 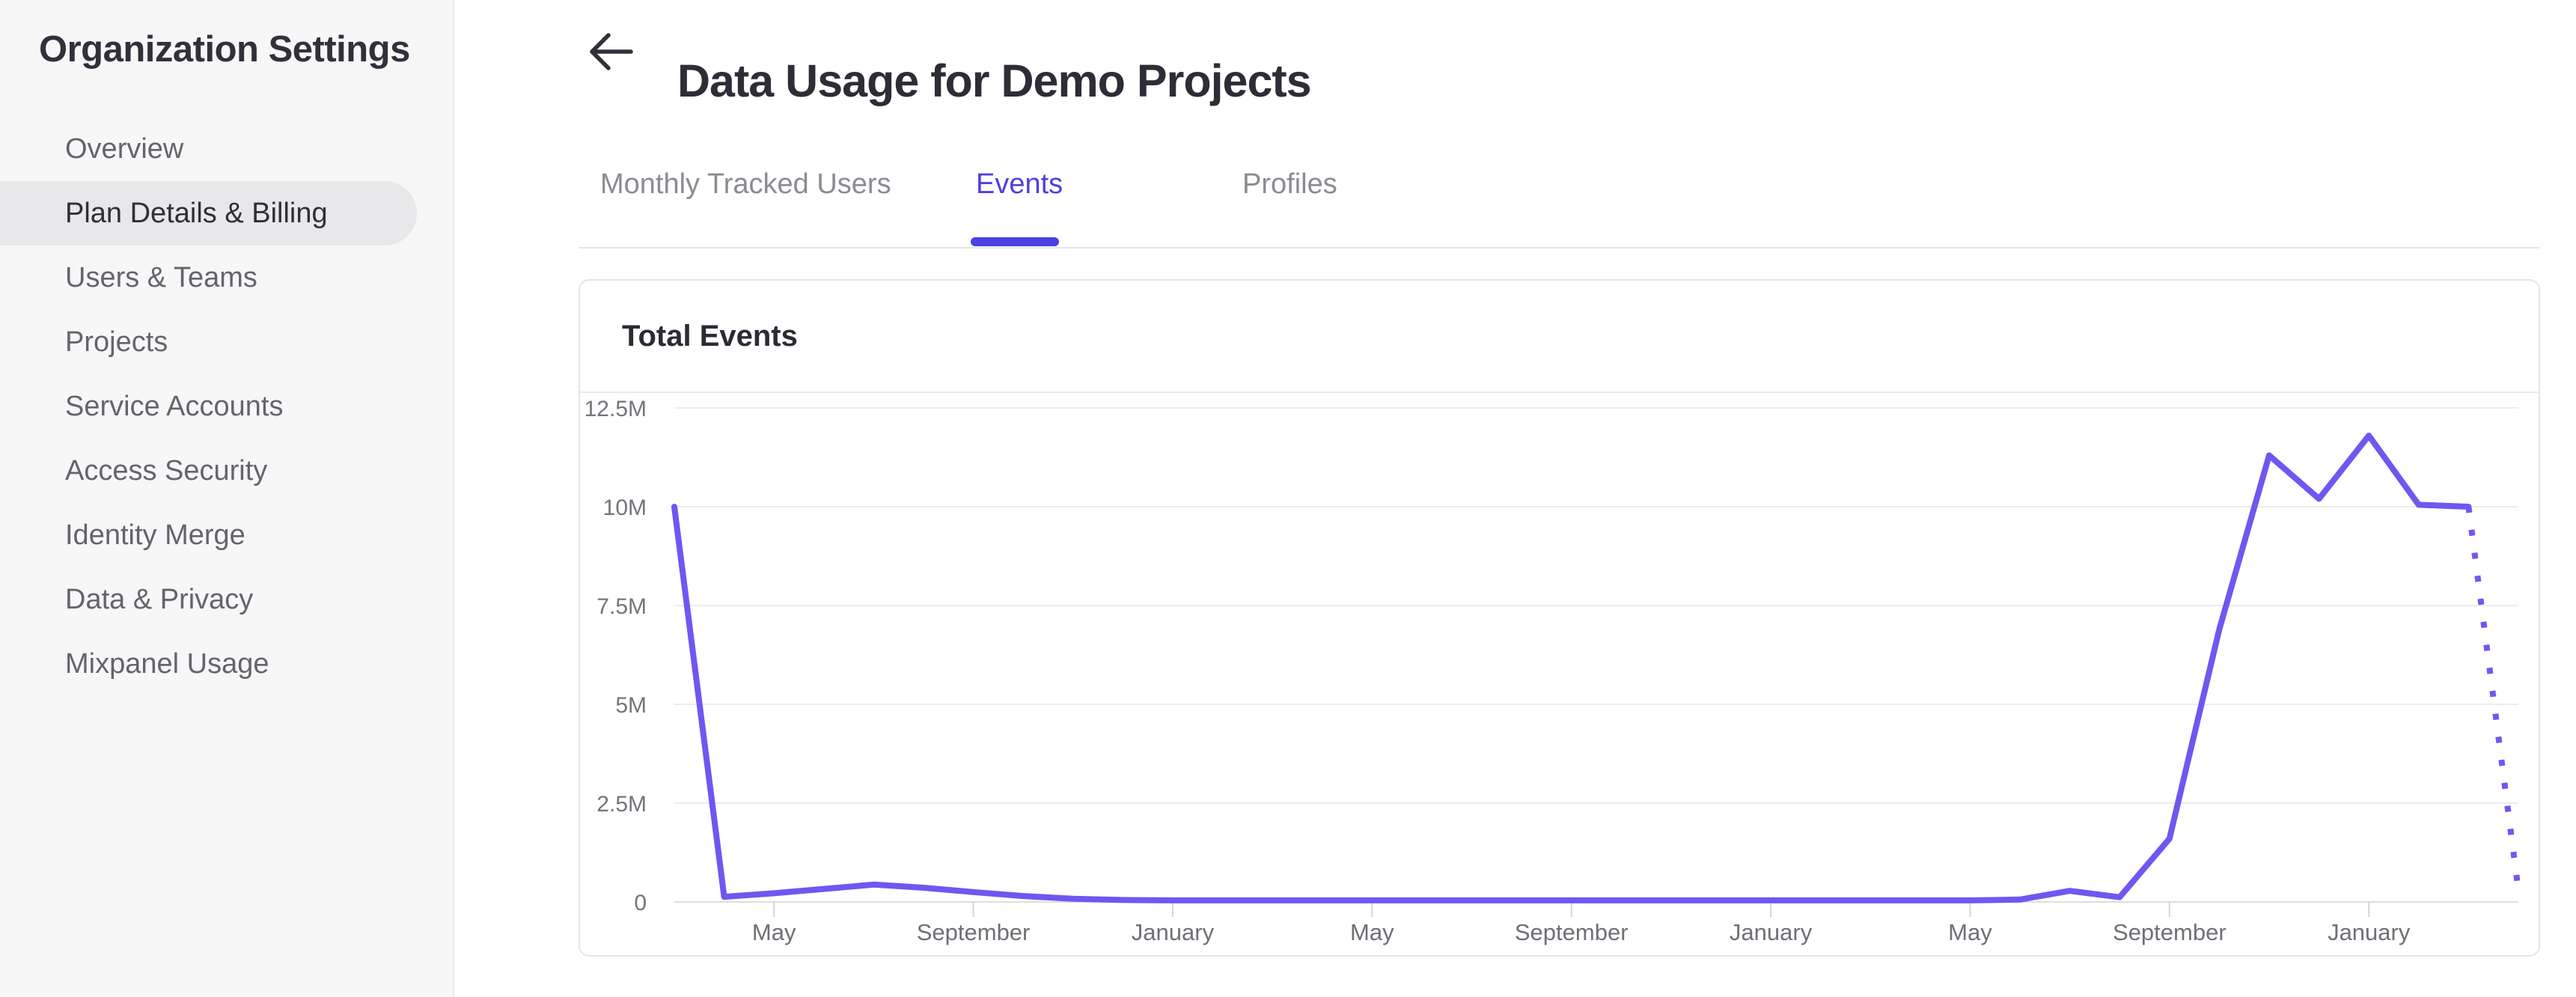 What do you see at coordinates (224, 49) in the screenshot?
I see `sidebar-title: Organization Settings` at bounding box center [224, 49].